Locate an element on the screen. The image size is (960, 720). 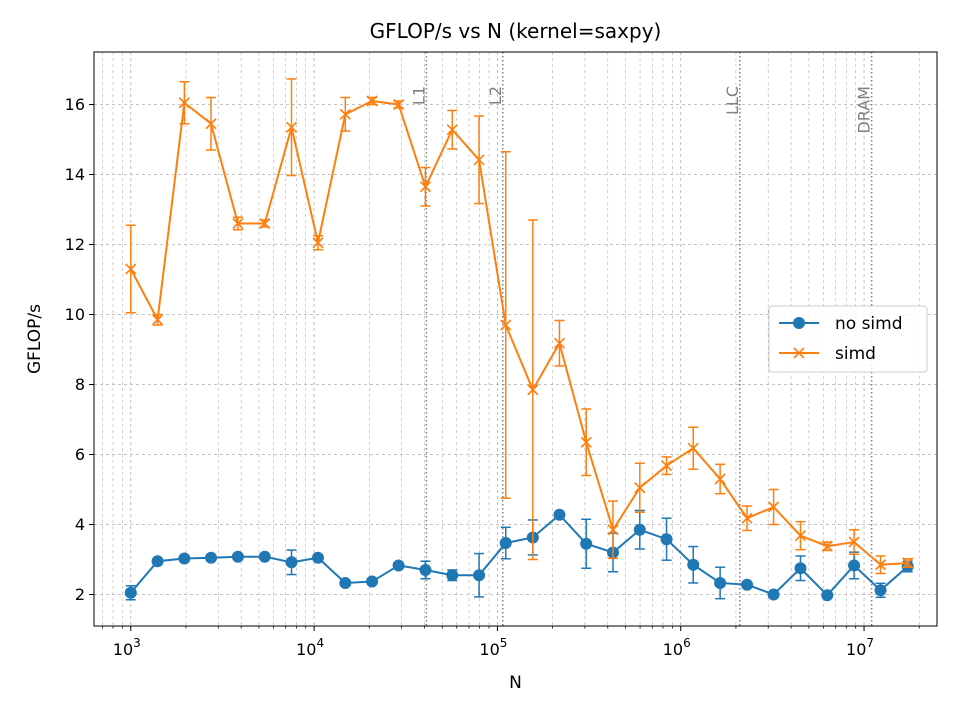
legend-label: no simd is located at coordinates (869, 324).